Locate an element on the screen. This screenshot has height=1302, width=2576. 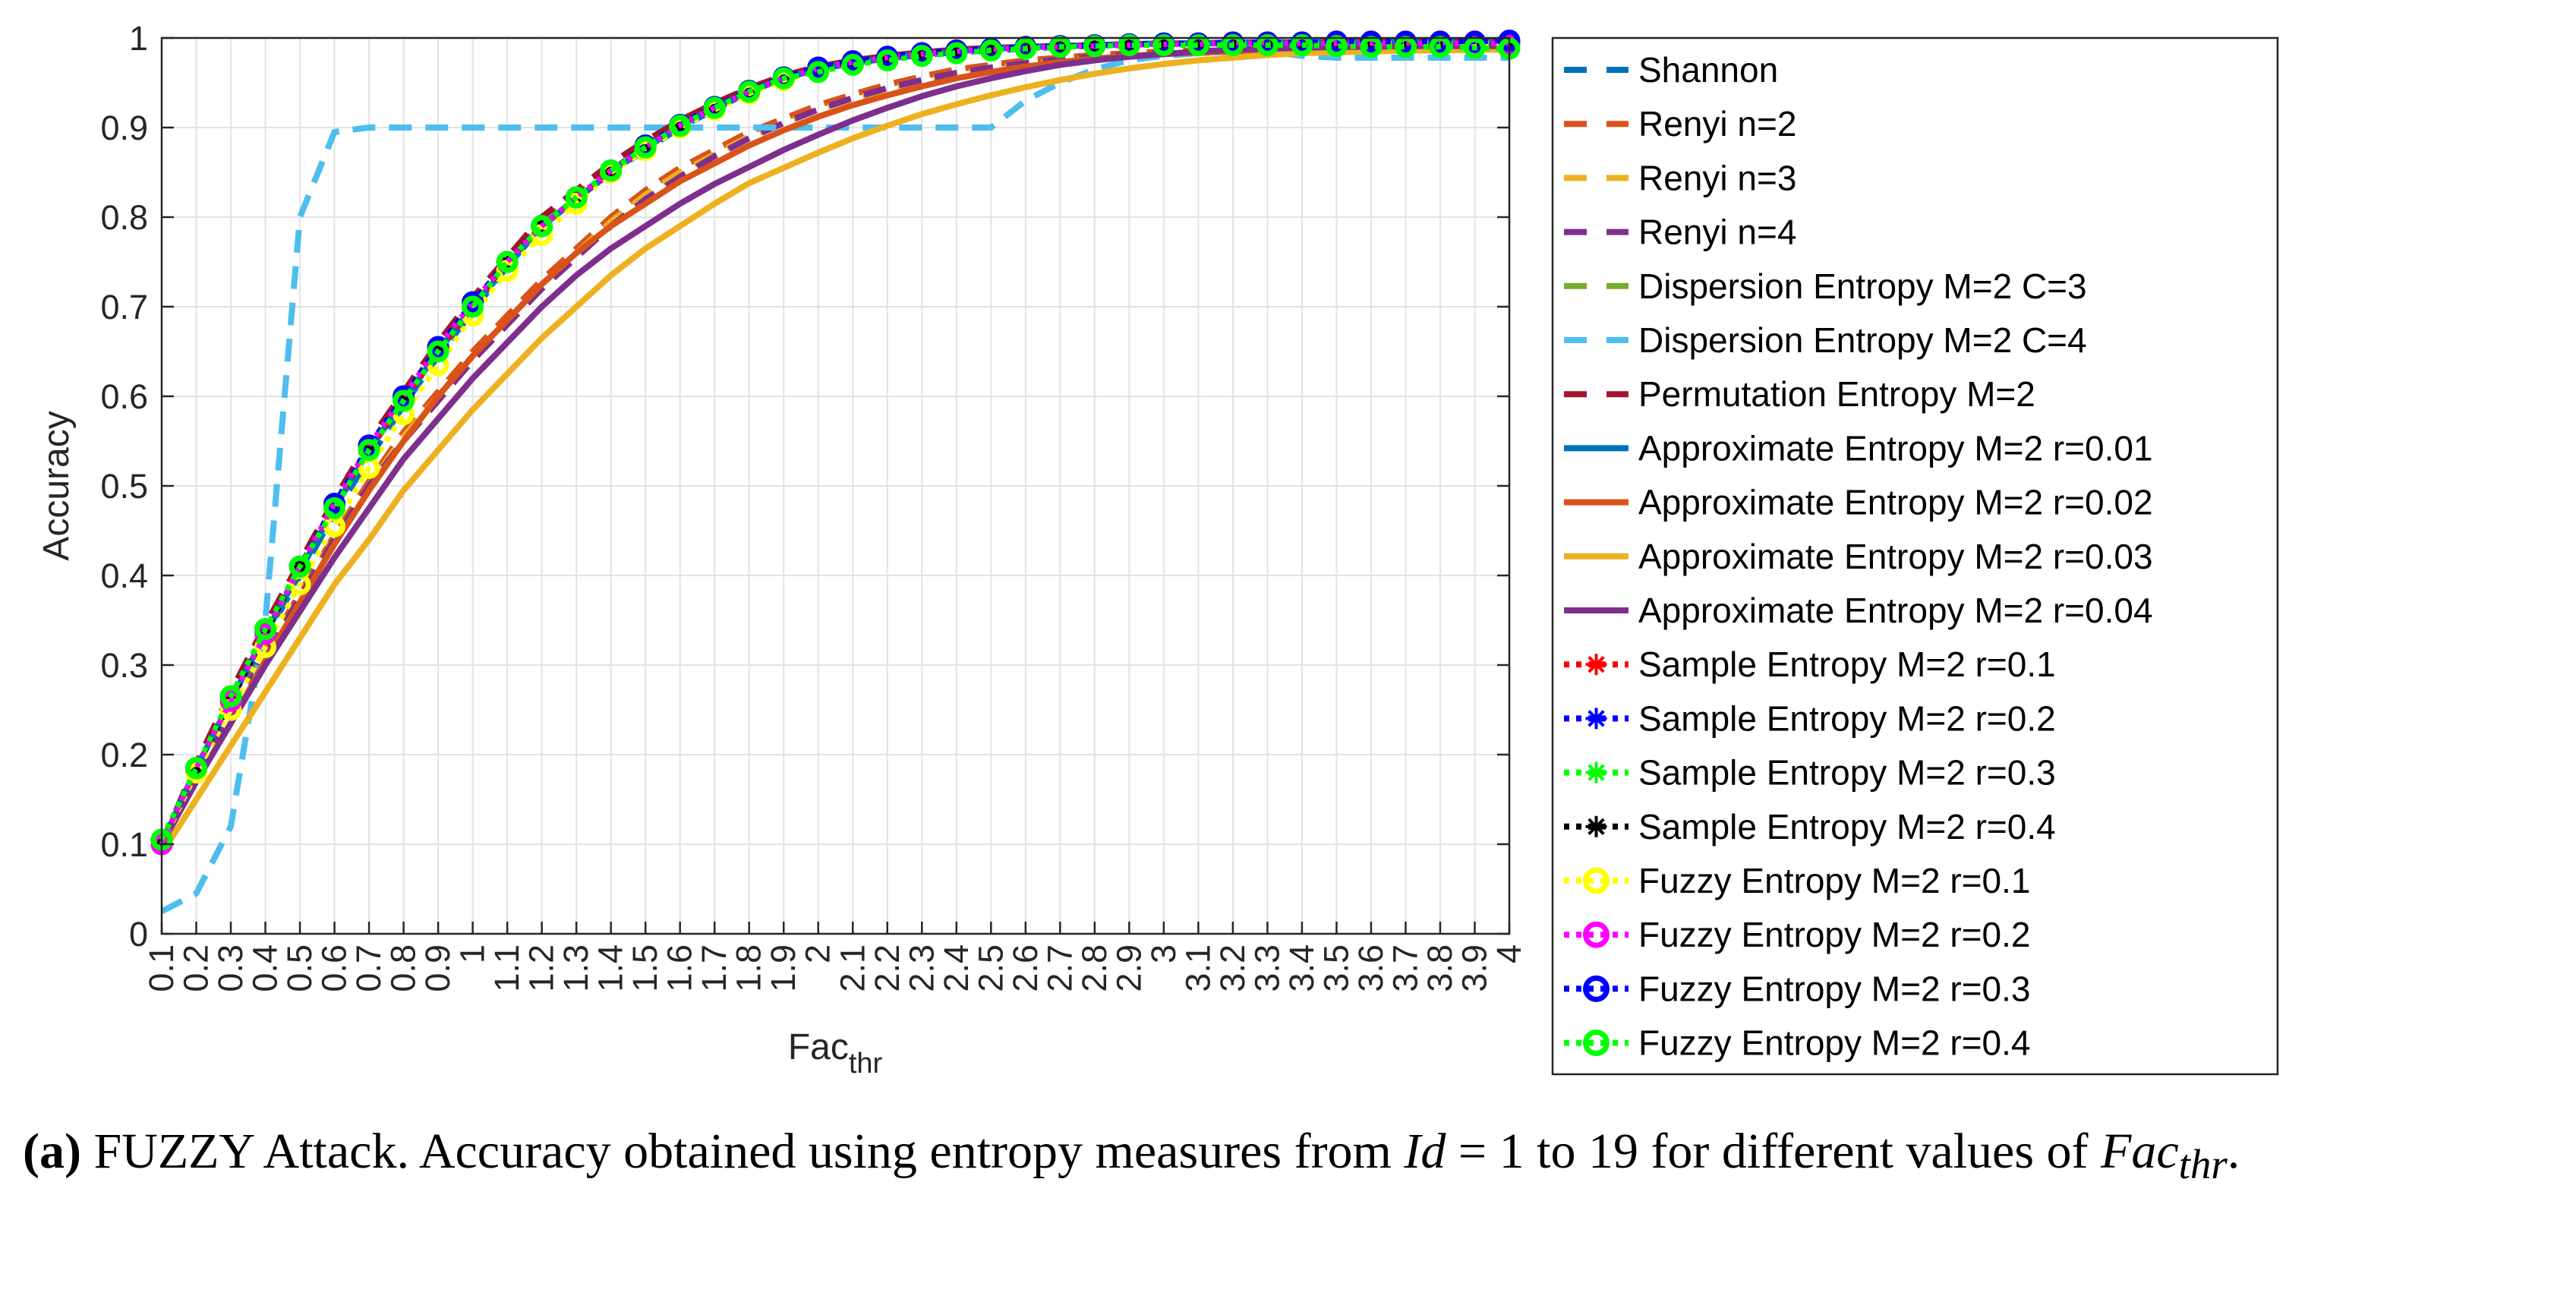
legend-item: Fuzzy Entropy M=2 r=0.3 is located at coordinates (1797, 988).